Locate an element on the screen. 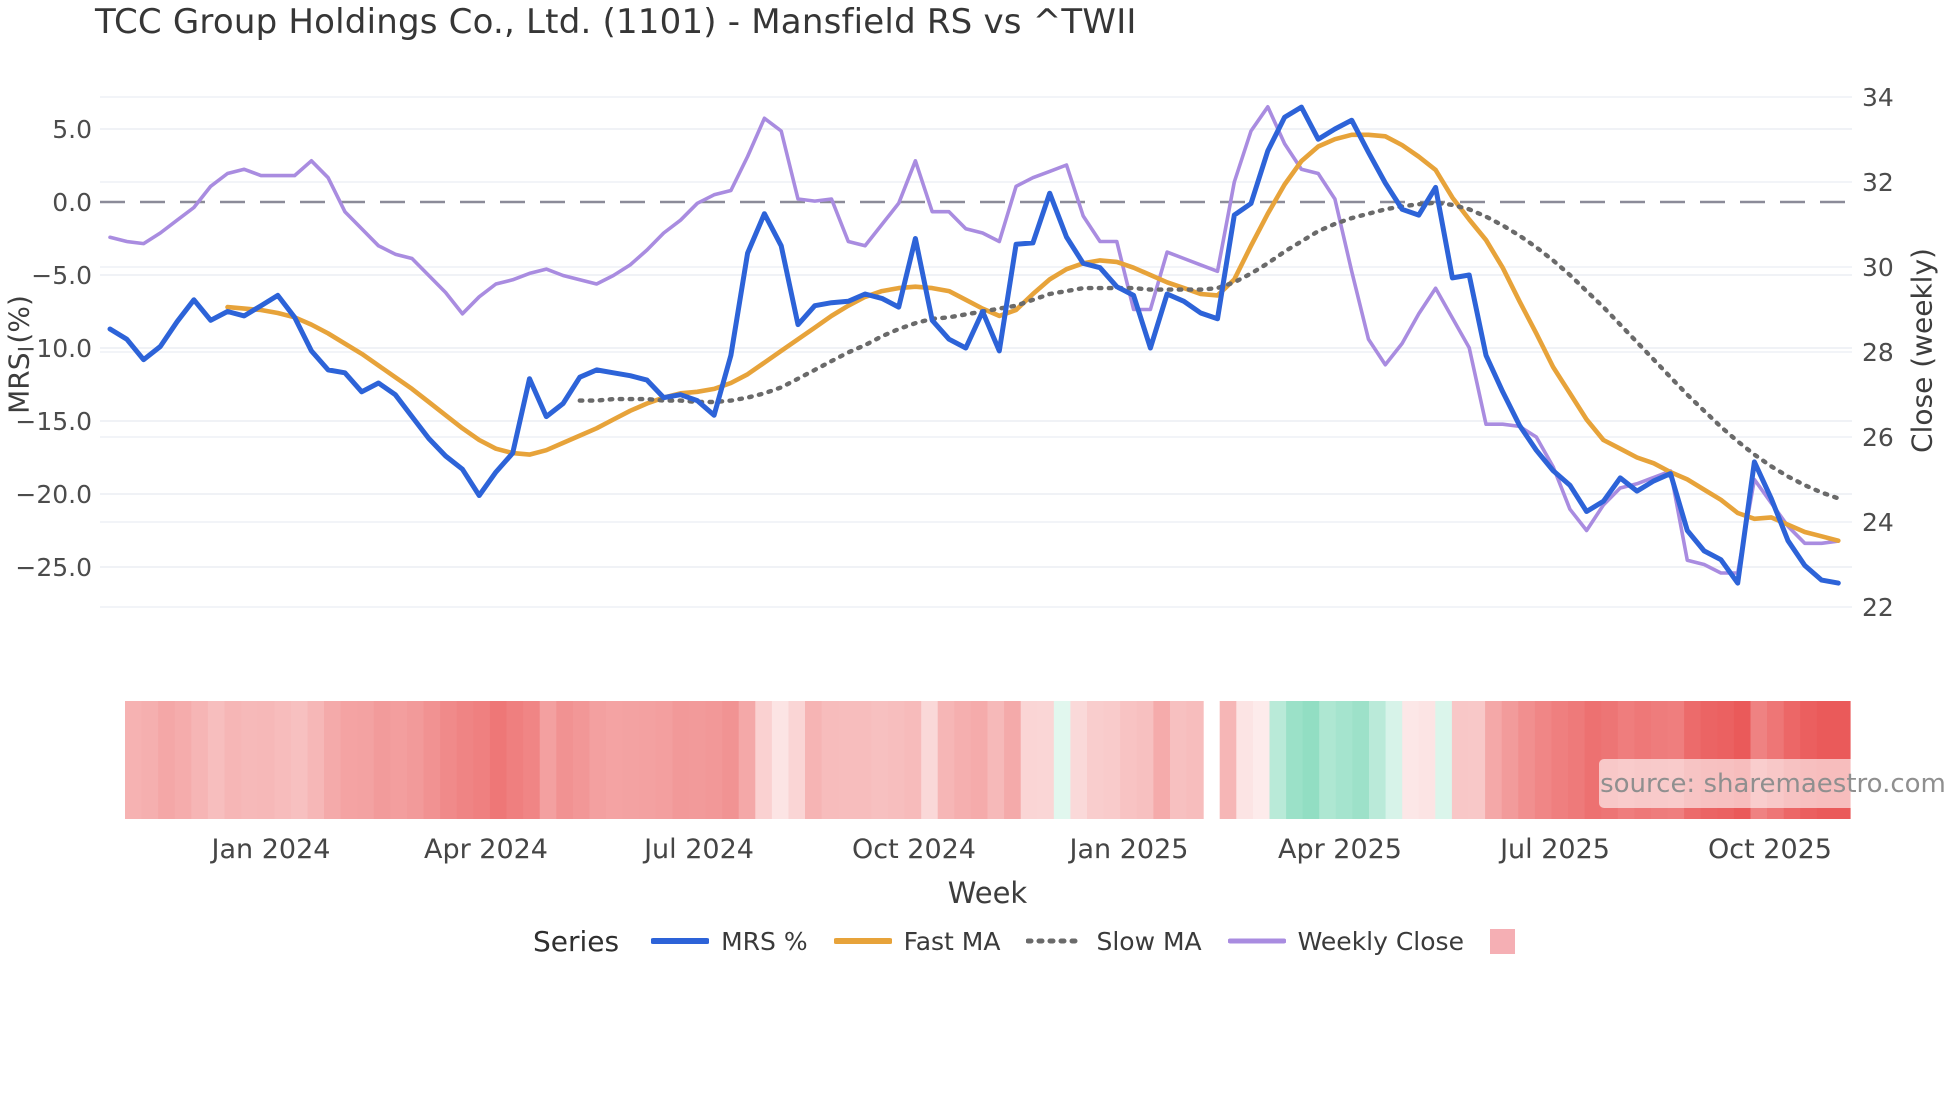  x-tick-label: Jul 2025 is located at coordinates (1554, 849).